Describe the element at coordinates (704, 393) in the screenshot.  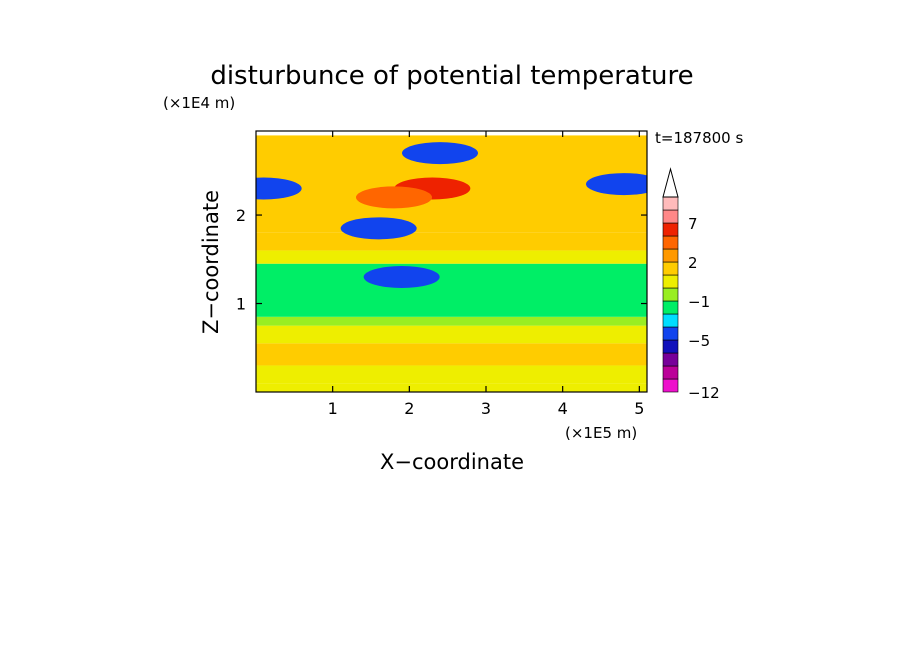
I see `colorbar-tick-label: −12` at that location.